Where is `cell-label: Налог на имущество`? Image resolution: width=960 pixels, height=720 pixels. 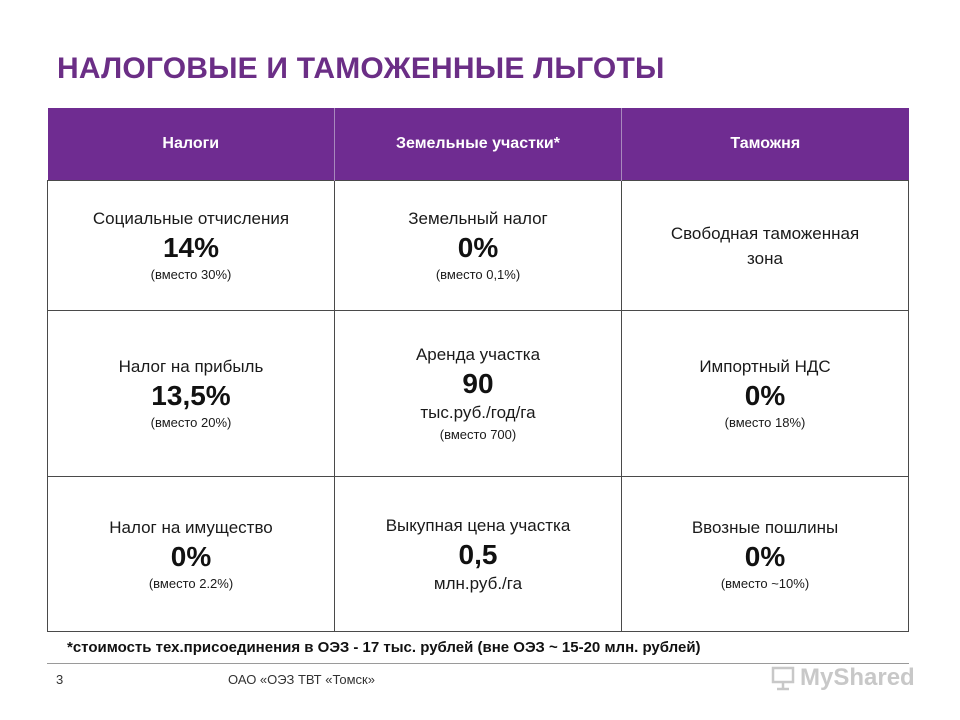
cell-label: Налог на имущество is located at coordinates (191, 527).